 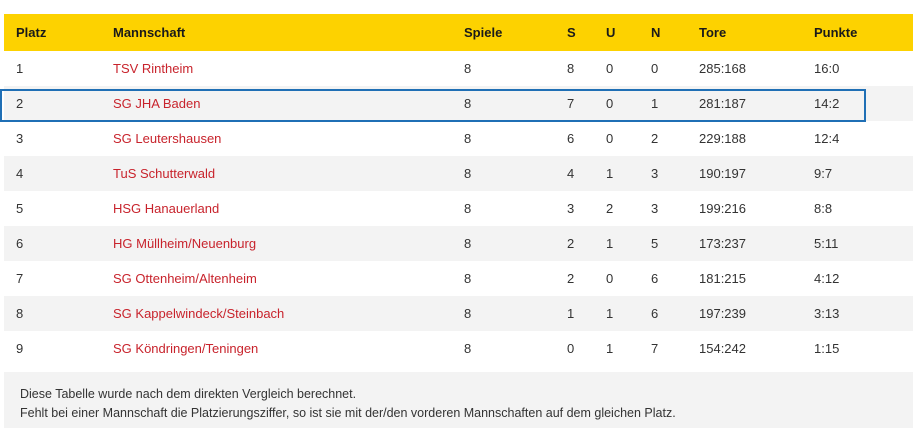 What do you see at coordinates (167, 138) in the screenshot?
I see `team-link: SG Leutershausen` at bounding box center [167, 138].